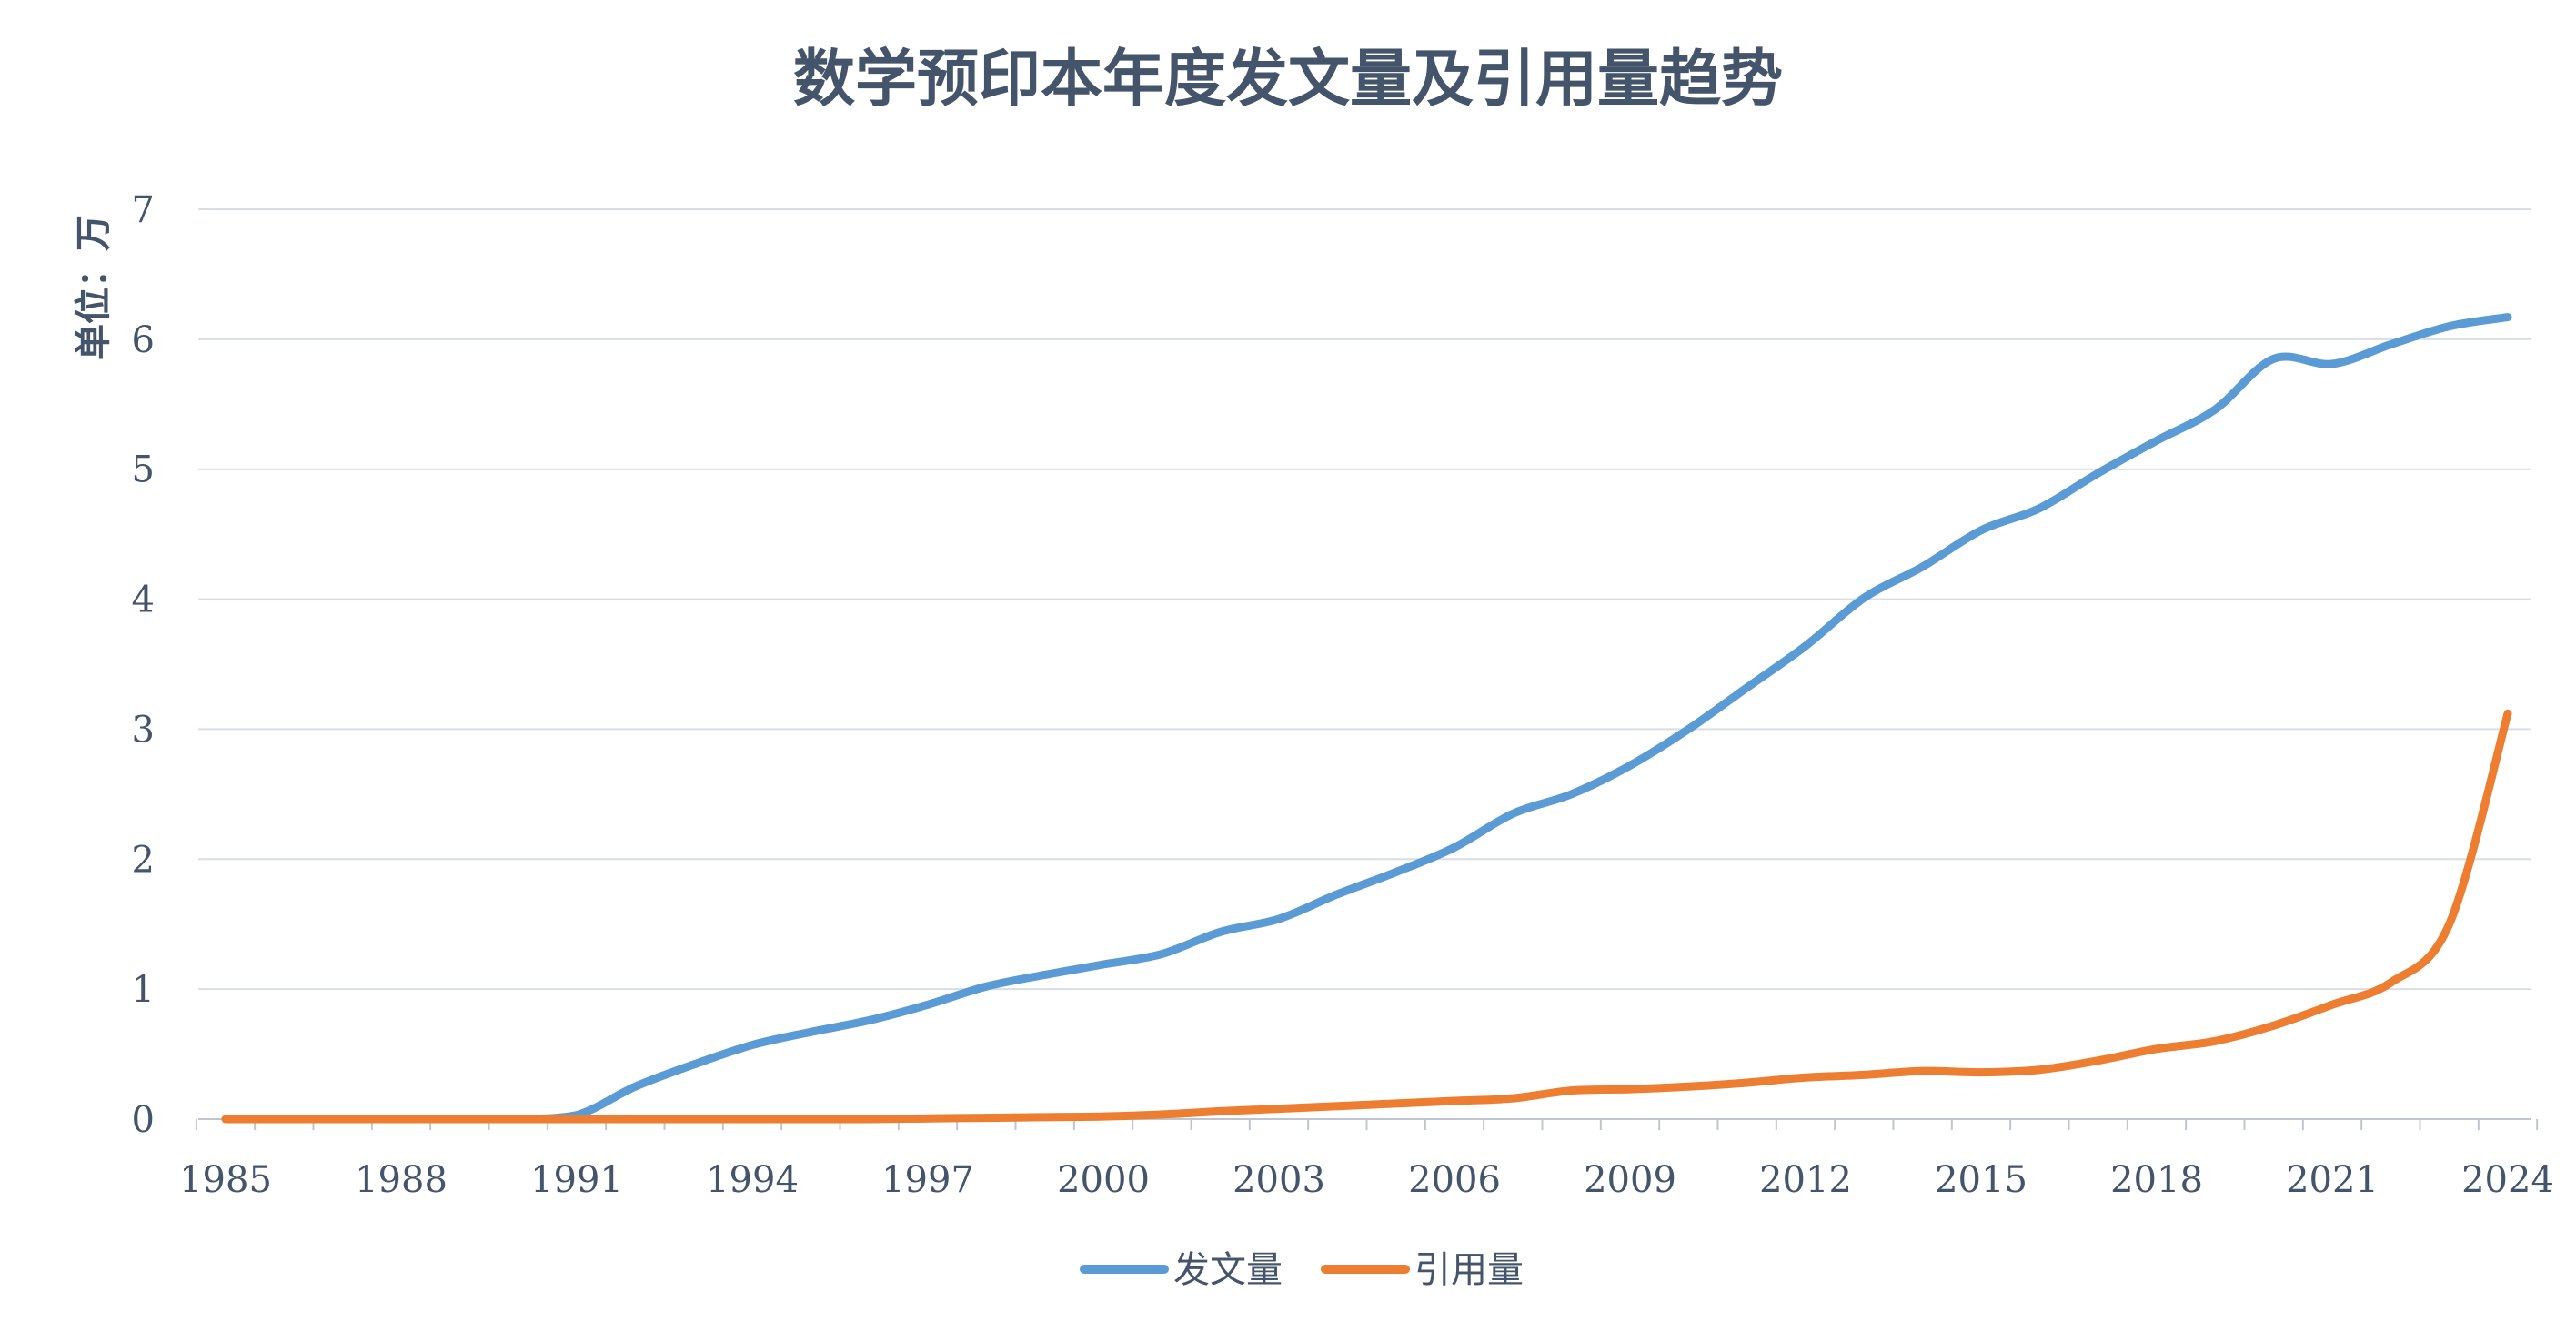  I want to click on x-tick-label: 2021, so click(2332, 1180).